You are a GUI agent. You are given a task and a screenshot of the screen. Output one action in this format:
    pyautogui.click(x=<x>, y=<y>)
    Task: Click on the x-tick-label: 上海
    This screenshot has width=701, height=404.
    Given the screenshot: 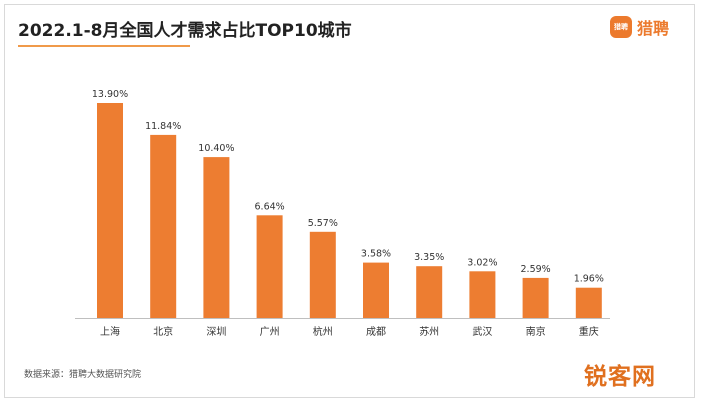 What is the action you would take?
    pyautogui.click(x=110, y=331)
    